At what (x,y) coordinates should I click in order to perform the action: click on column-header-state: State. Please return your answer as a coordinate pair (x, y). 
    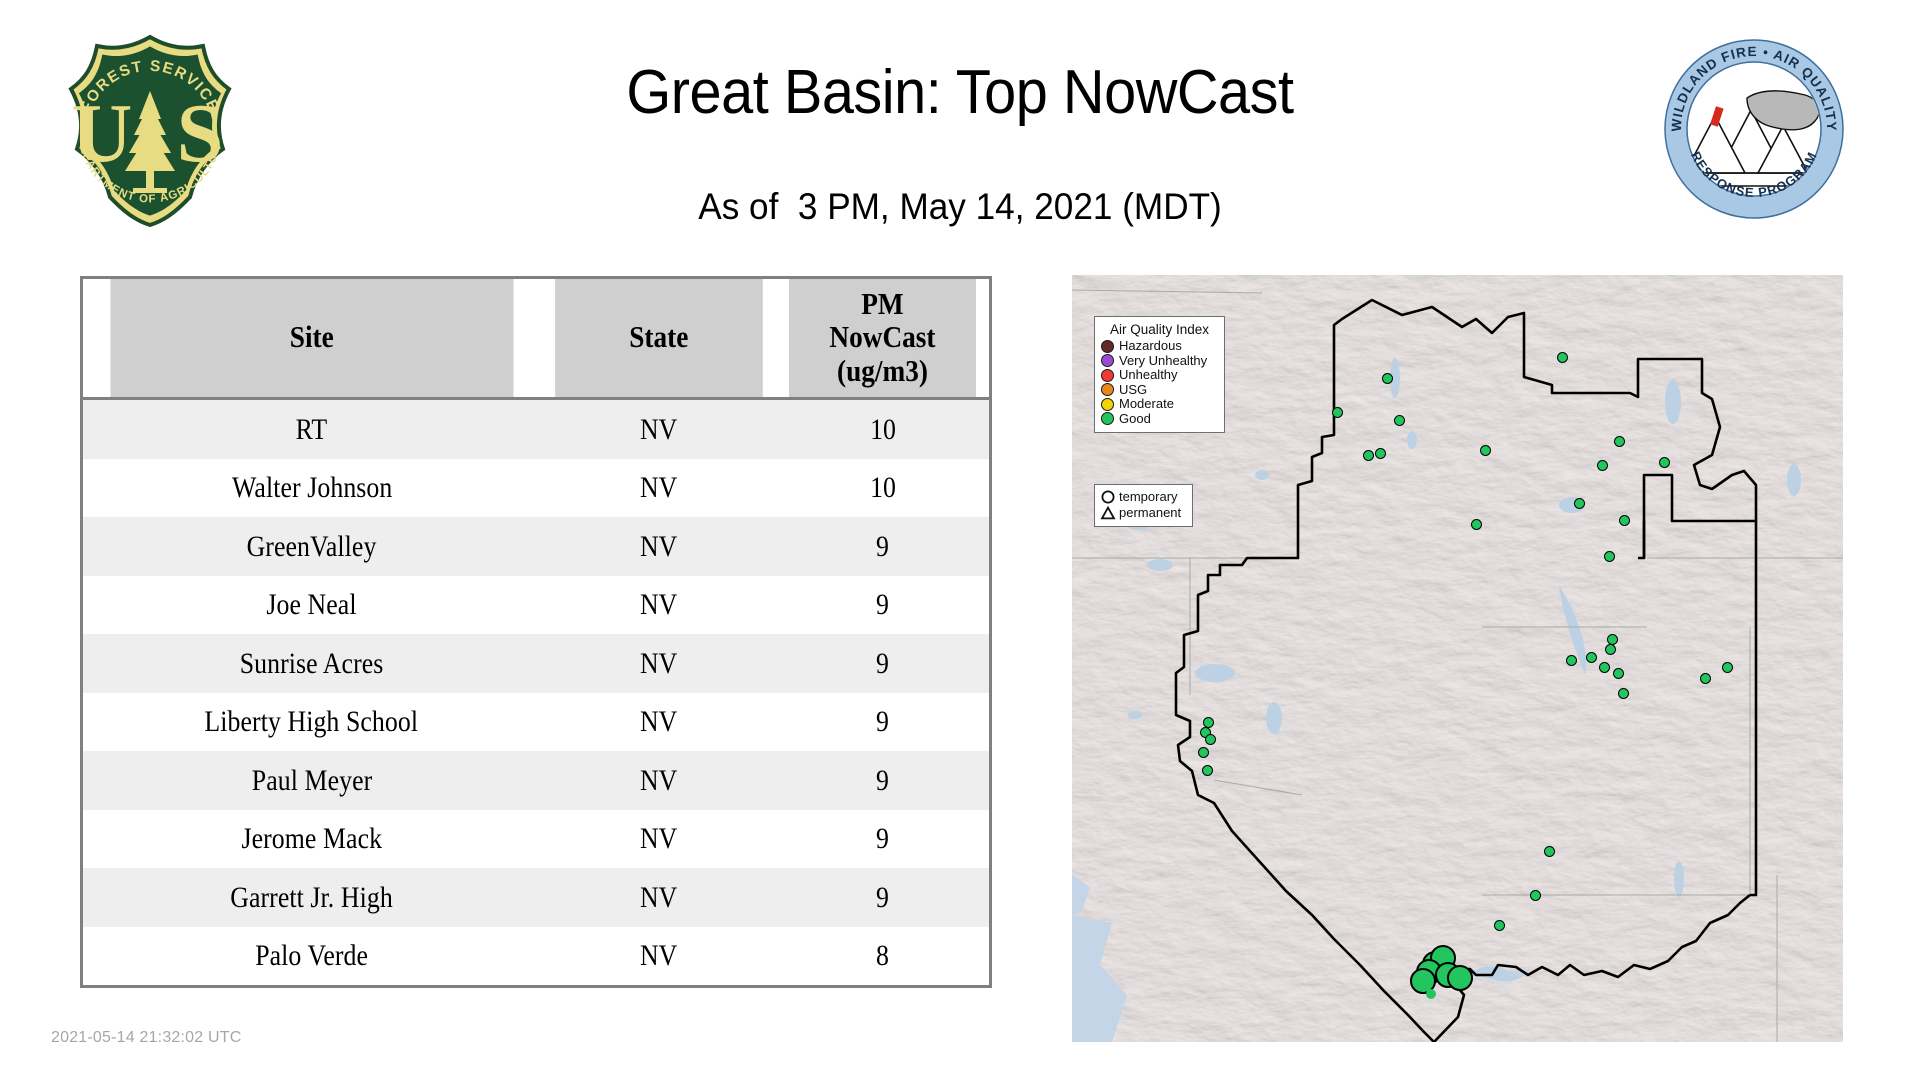
    Looking at the image, I should click on (658, 340).